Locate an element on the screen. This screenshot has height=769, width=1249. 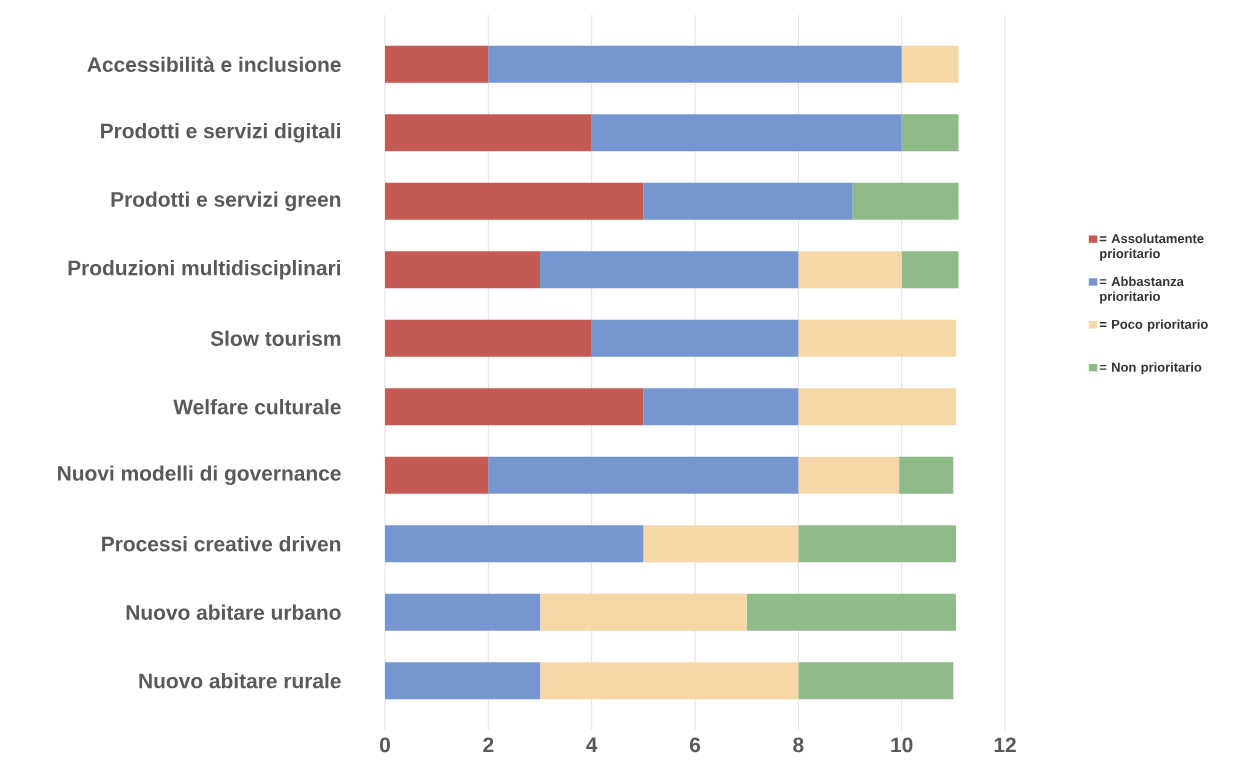
x-tick-label: 12 is located at coordinates (1005, 745).